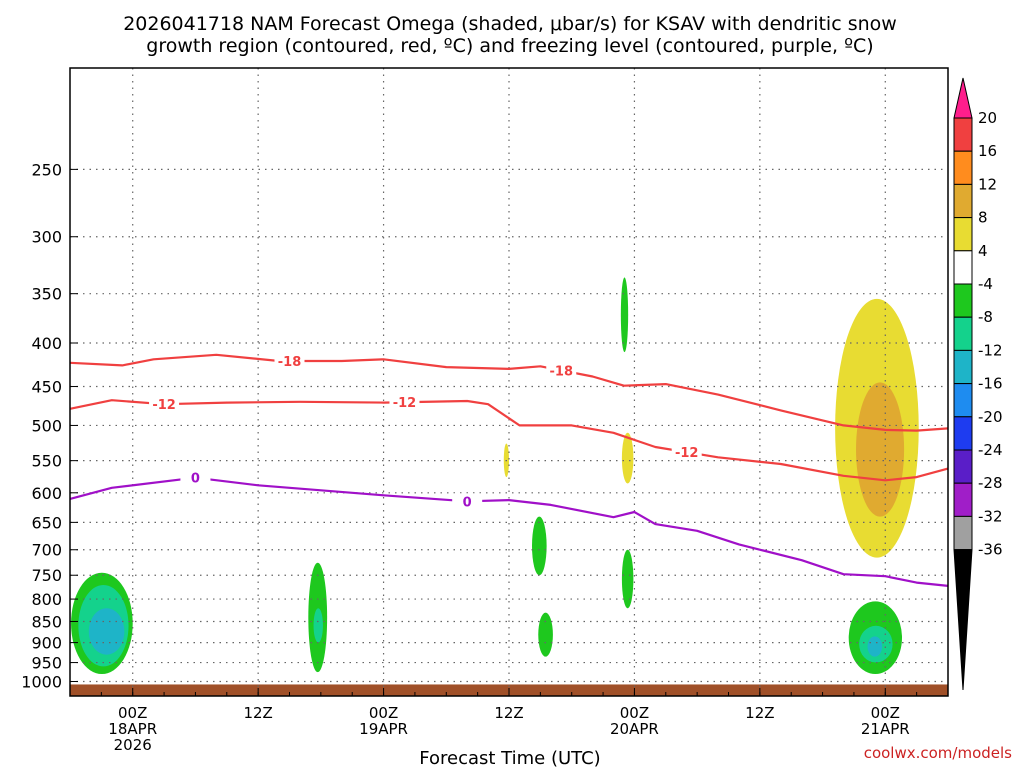 This screenshot has width=1024, height=768. I want to click on xtick-label-0-2: 2026, so click(133, 745).